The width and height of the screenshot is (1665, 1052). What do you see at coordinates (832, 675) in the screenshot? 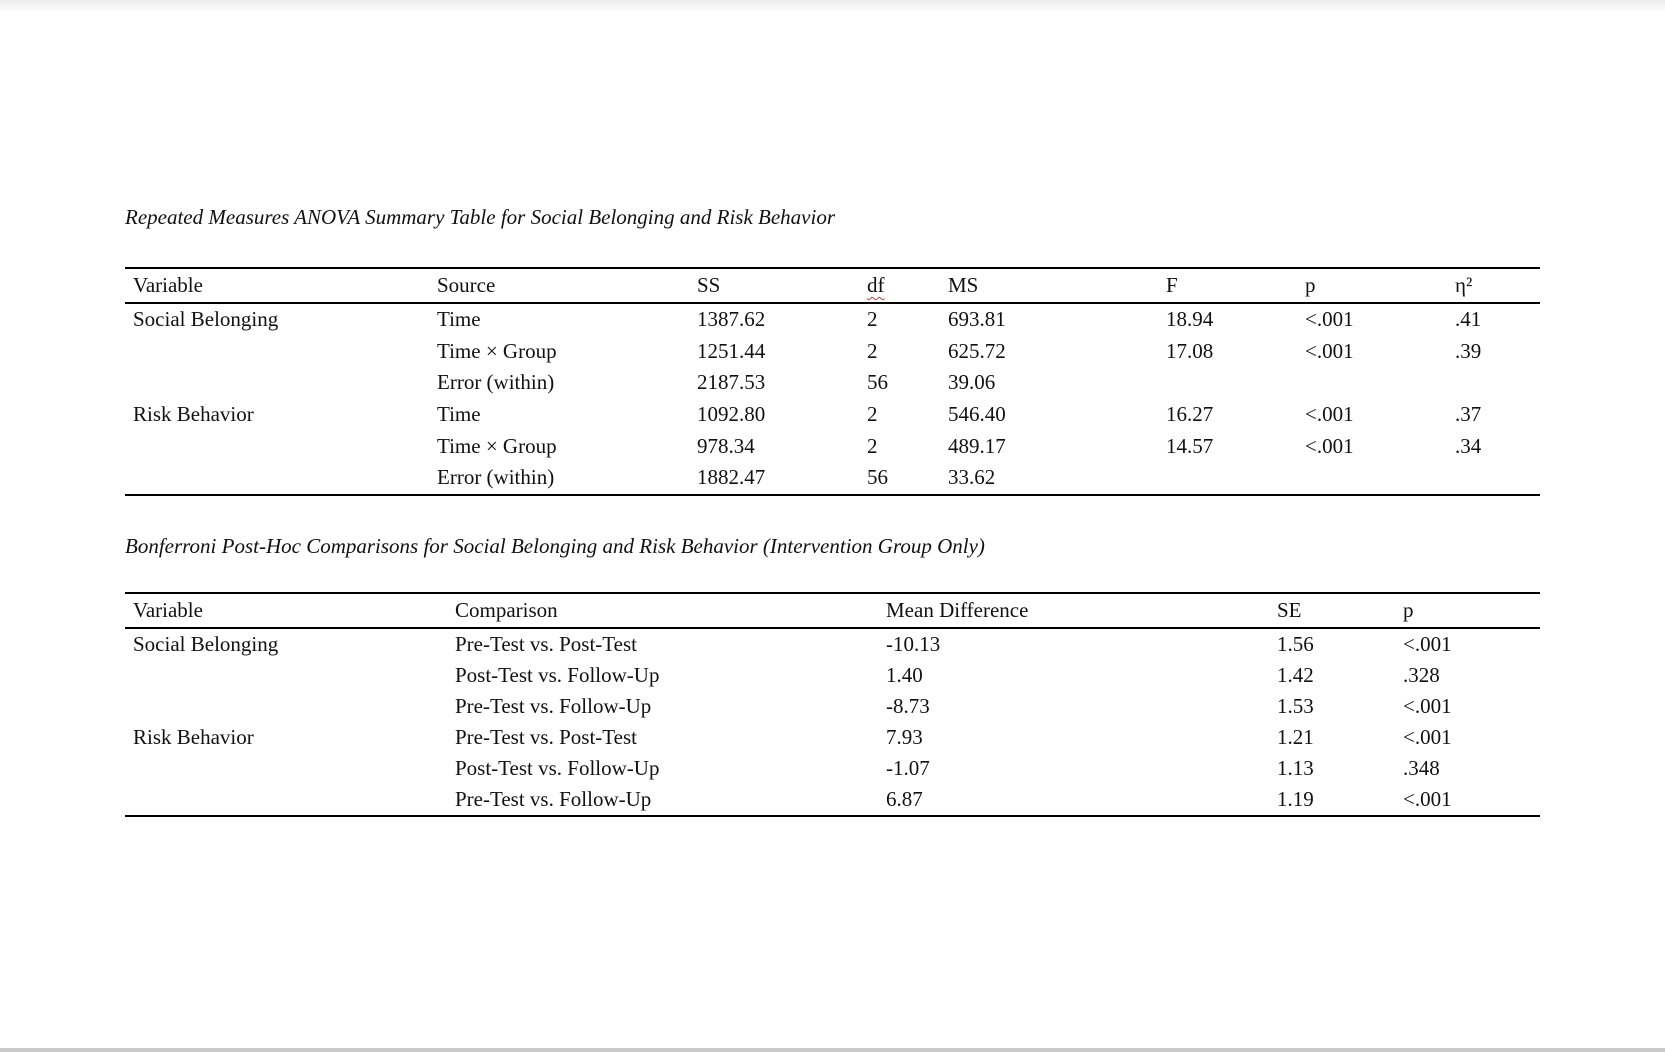
I see `table-row: Post-Test vs. Follow-Up 1.40 1.42 .328` at bounding box center [832, 675].